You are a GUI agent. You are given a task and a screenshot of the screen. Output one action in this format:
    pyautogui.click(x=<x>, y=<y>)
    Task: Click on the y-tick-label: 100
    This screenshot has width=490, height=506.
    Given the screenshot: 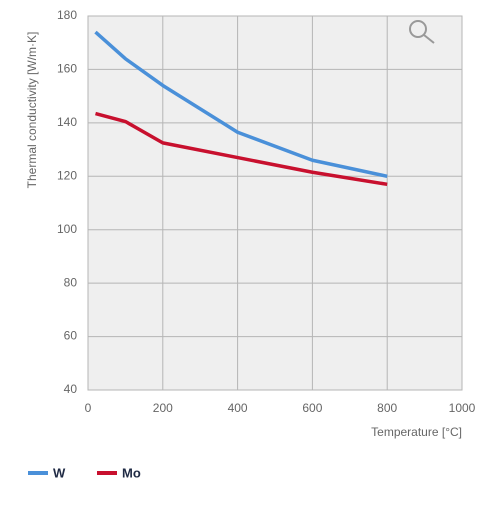 What is the action you would take?
    pyautogui.click(x=67, y=229)
    